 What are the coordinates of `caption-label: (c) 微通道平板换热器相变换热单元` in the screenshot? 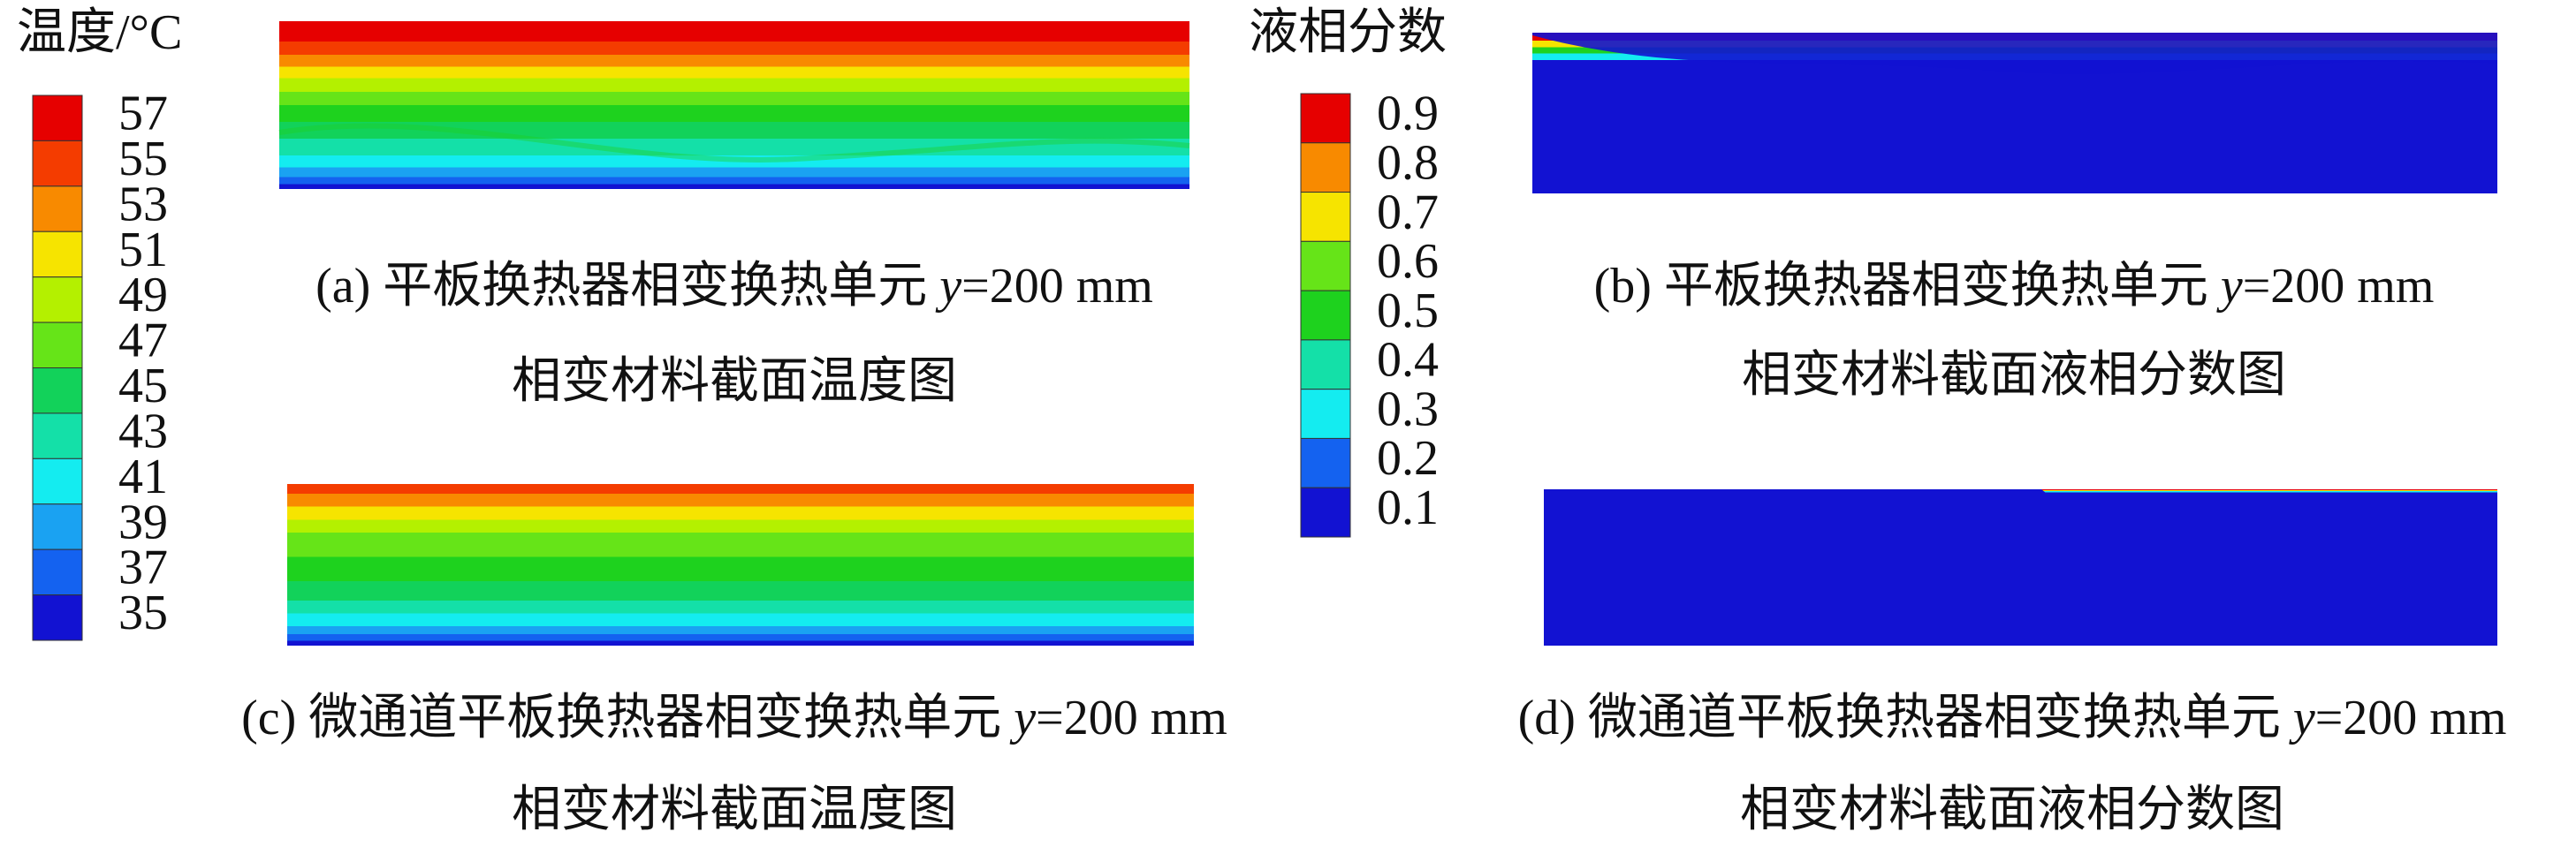 It's located at (628, 718).